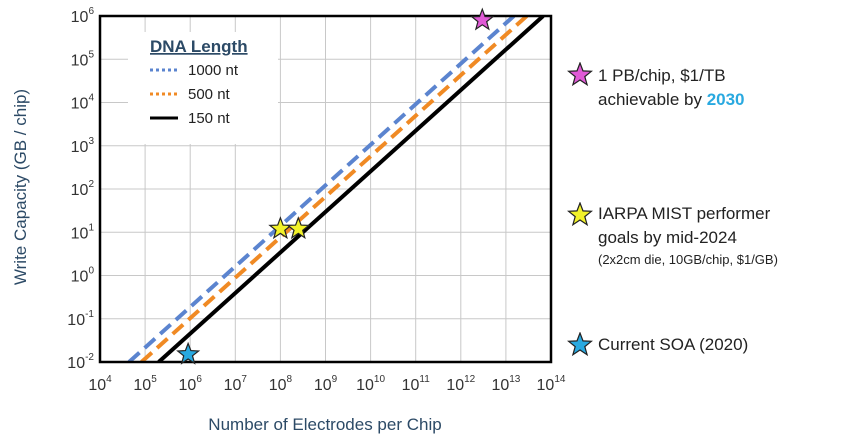 The height and width of the screenshot is (439, 848). Describe the element at coordinates (83, 232) in the screenshot. I see `y-tick-label-3: 10¹` at that location.